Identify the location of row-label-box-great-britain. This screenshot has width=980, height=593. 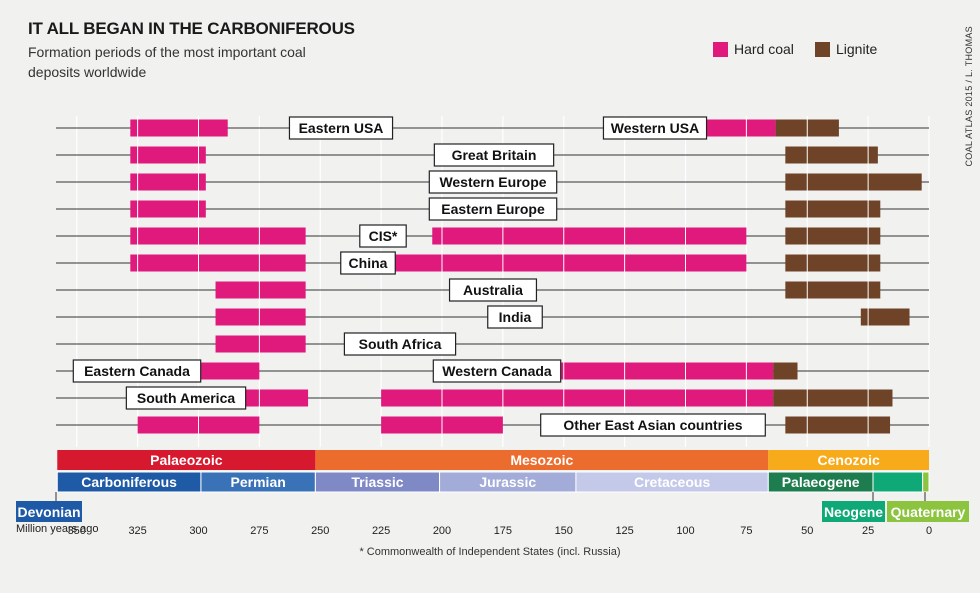
(494, 155).